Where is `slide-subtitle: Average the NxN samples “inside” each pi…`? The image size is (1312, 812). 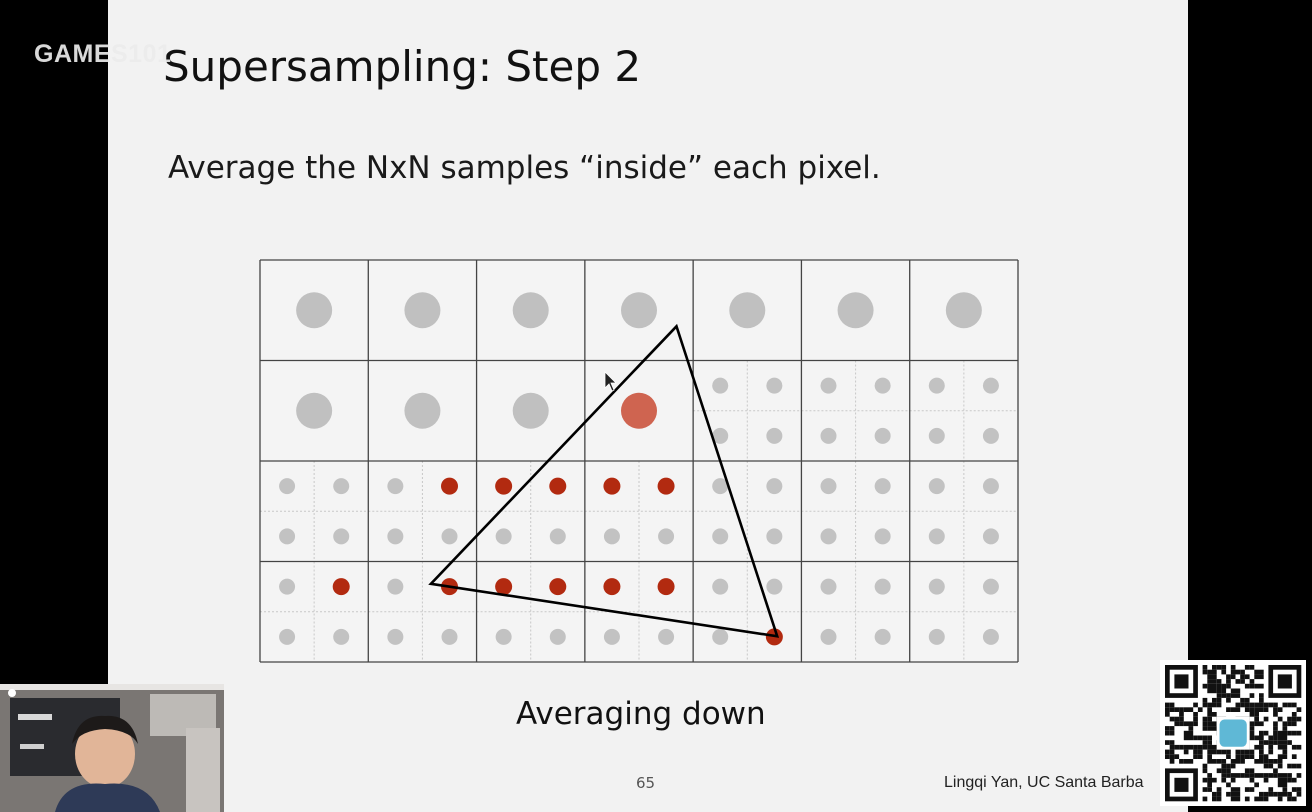 slide-subtitle: Average the NxN samples “inside” each pi… is located at coordinates (524, 168).